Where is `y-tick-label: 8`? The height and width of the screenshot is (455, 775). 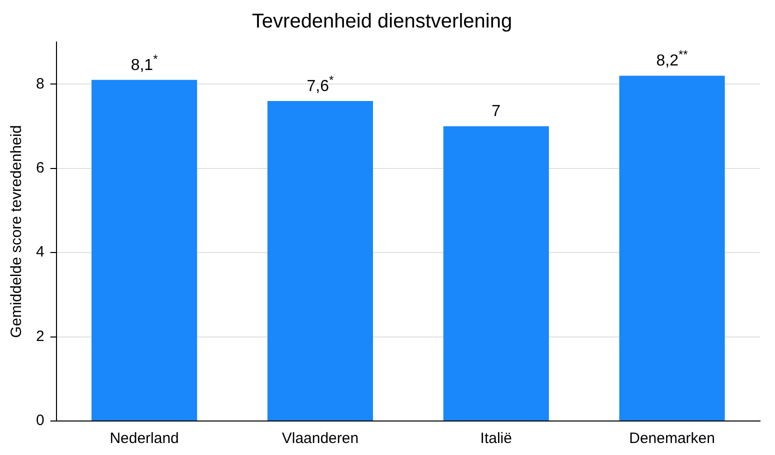 y-tick-label: 8 is located at coordinates (40, 83).